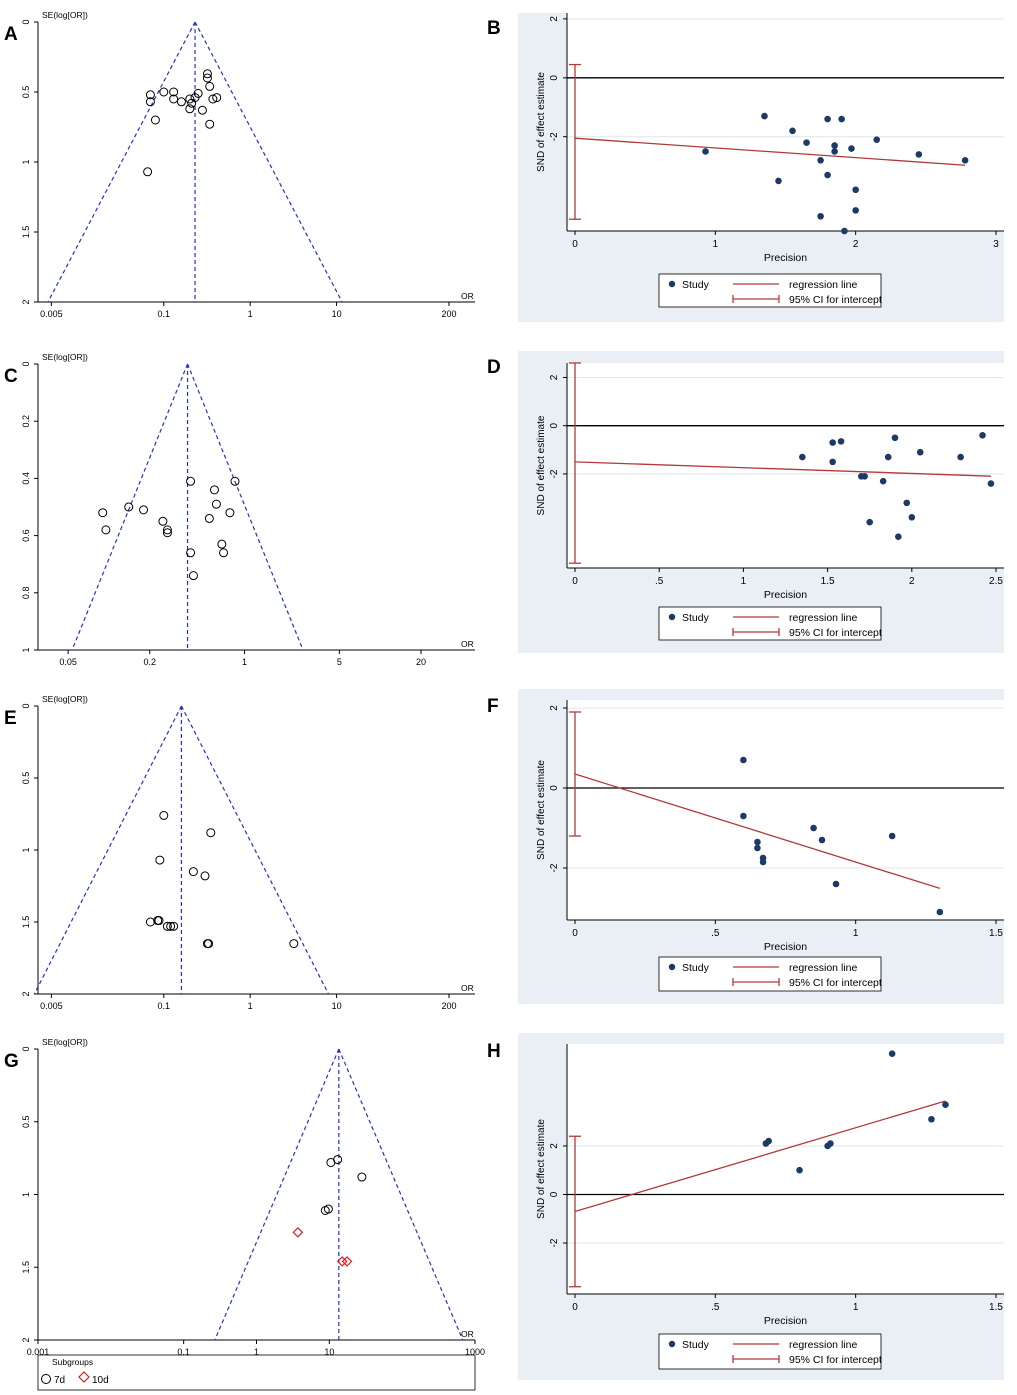 The image size is (1017, 1395). What do you see at coordinates (149, 662) in the screenshot?
I see `x-tick-label: 0.2` at bounding box center [149, 662].